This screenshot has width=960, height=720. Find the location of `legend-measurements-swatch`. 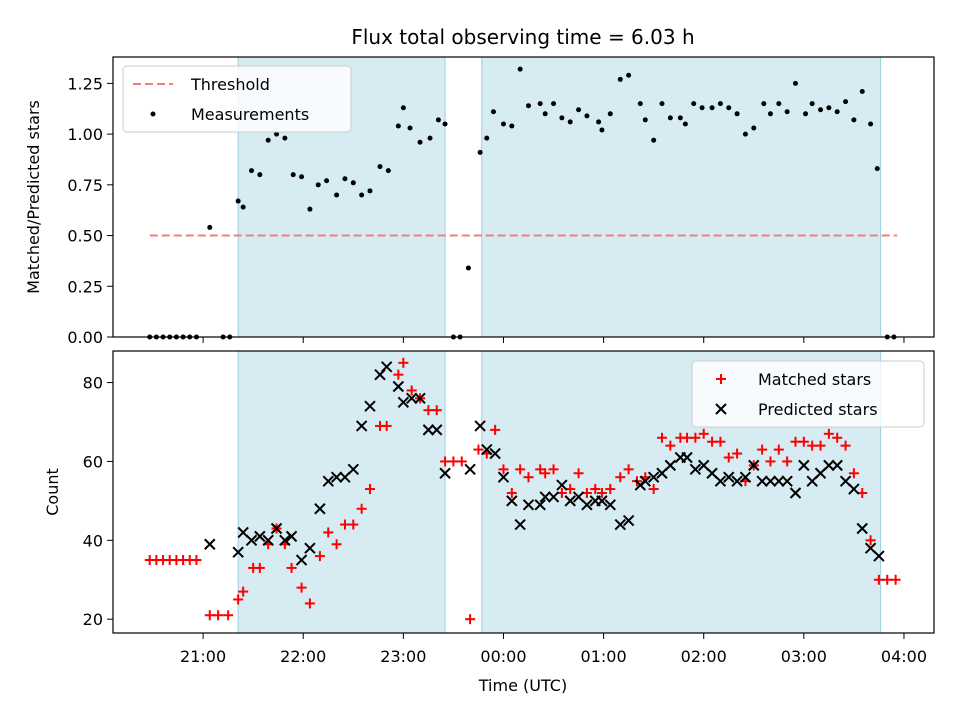

legend-measurements-swatch is located at coordinates (153, 114).